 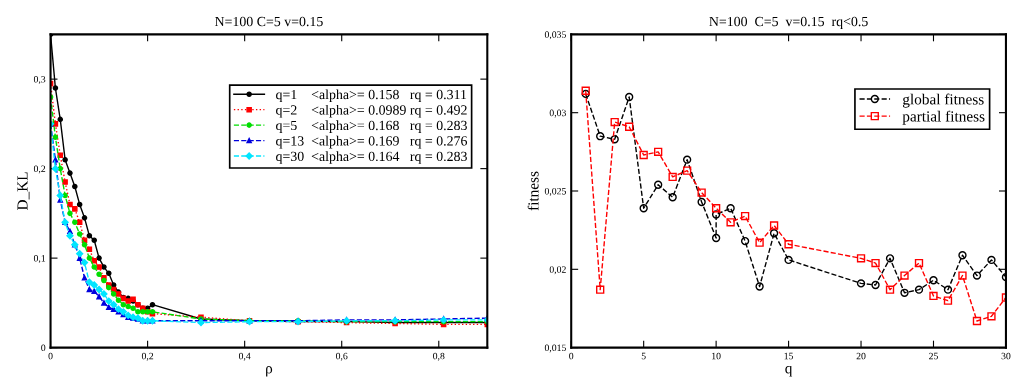 I want to click on y-tick-label: 0,1, so click(x=39, y=259).